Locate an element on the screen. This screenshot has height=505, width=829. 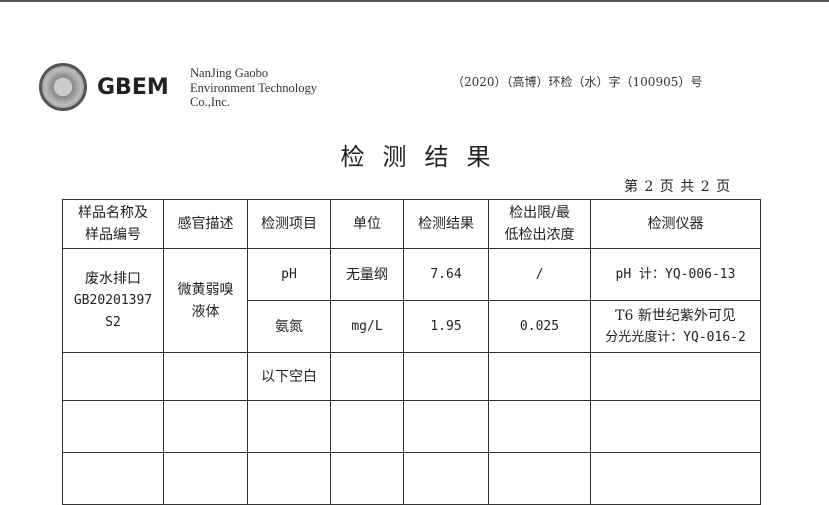
company-line: NanJing Gaobo is located at coordinates (229, 73).